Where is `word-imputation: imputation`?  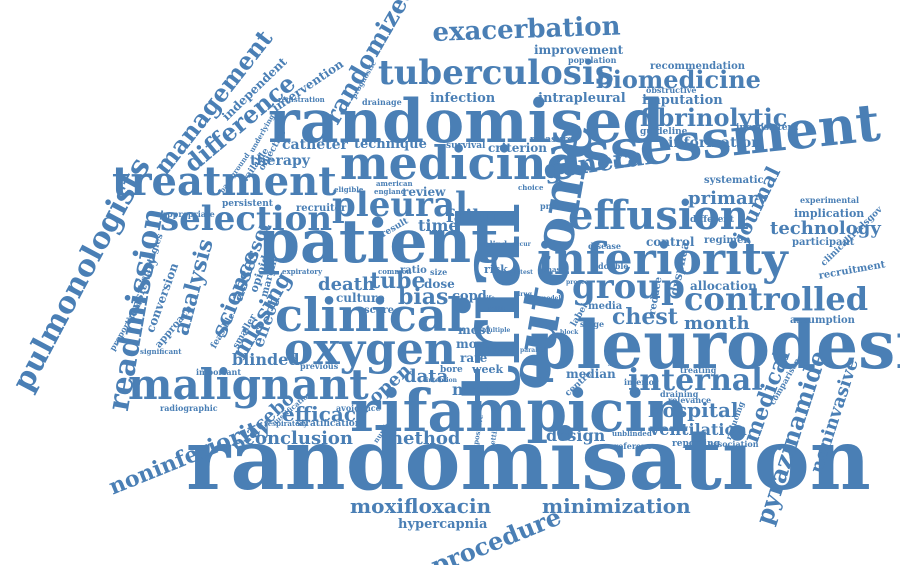 word-imputation: imputation is located at coordinates (682, 100).